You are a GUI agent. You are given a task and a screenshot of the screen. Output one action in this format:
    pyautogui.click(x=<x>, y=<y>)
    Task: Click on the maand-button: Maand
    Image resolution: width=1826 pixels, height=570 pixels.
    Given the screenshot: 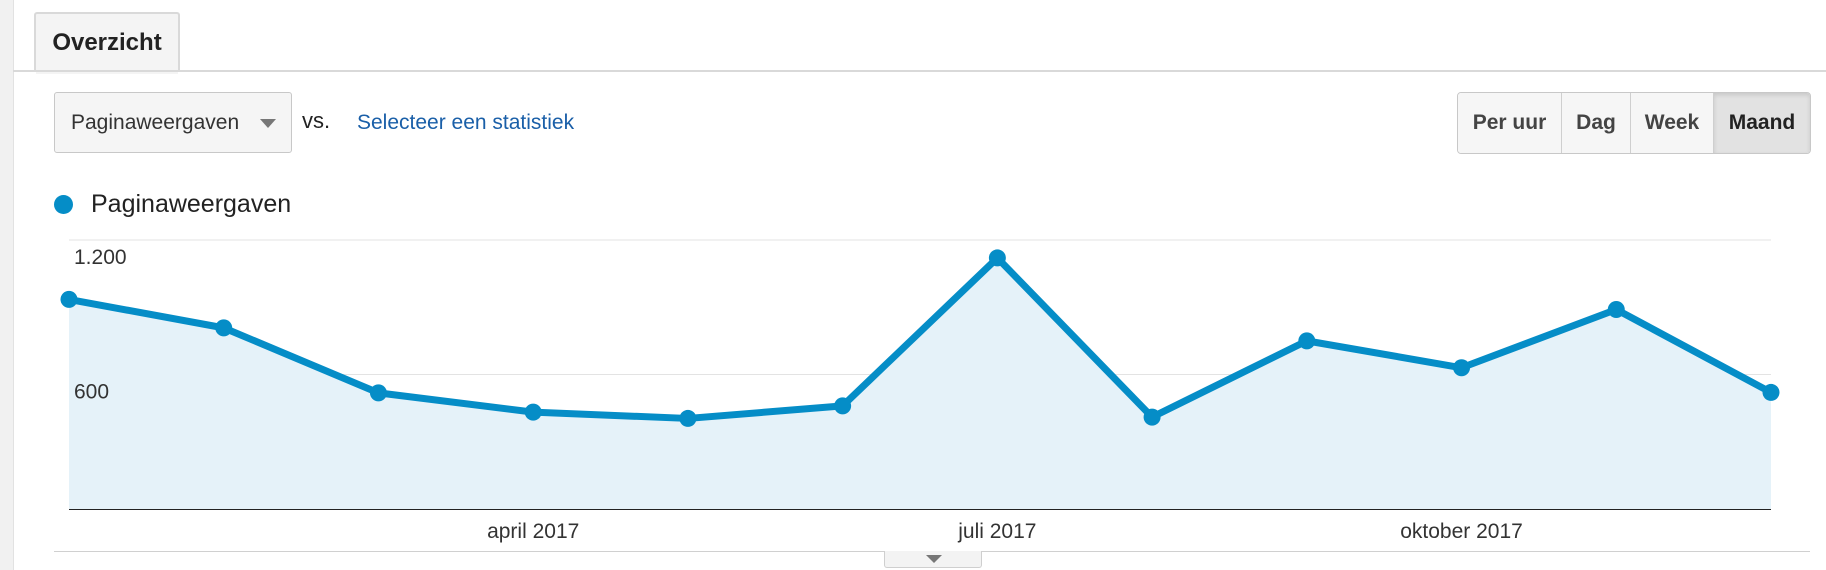 What is the action you would take?
    pyautogui.click(x=1761, y=123)
    